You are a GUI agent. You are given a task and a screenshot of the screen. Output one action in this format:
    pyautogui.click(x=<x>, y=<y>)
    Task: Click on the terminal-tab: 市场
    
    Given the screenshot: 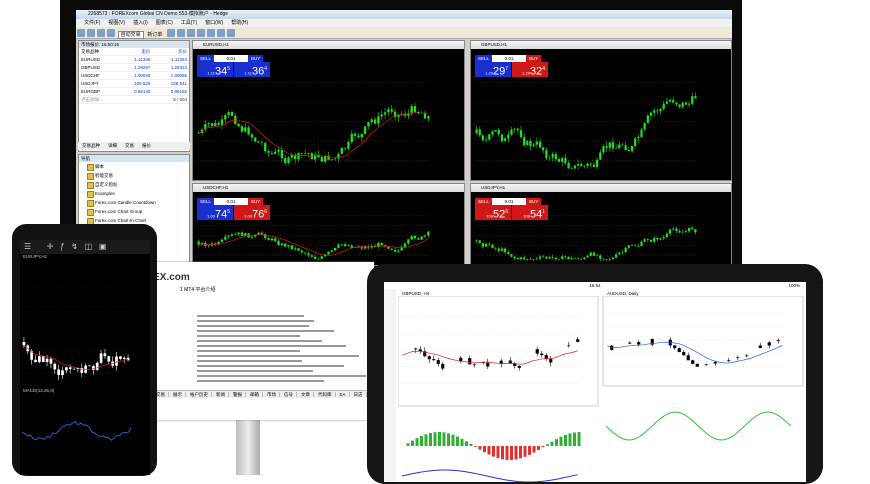 What is the action you would take?
    pyautogui.click(x=273, y=394)
    